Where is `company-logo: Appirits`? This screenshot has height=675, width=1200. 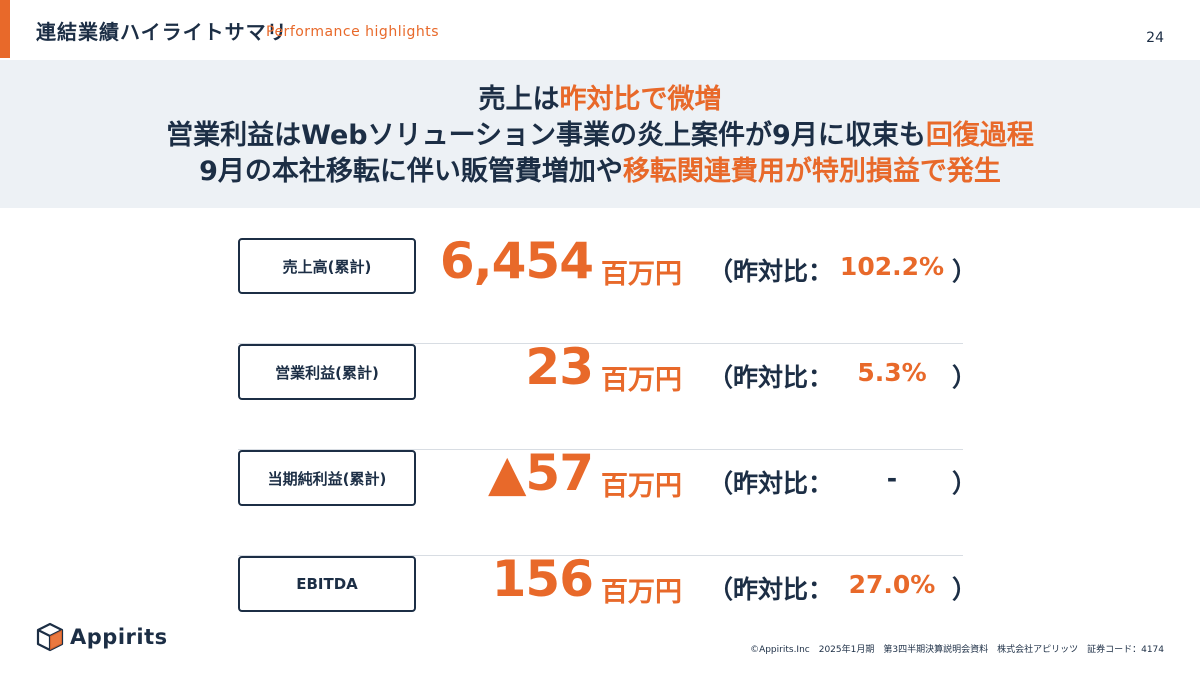 company-logo: Appirits is located at coordinates (102, 637).